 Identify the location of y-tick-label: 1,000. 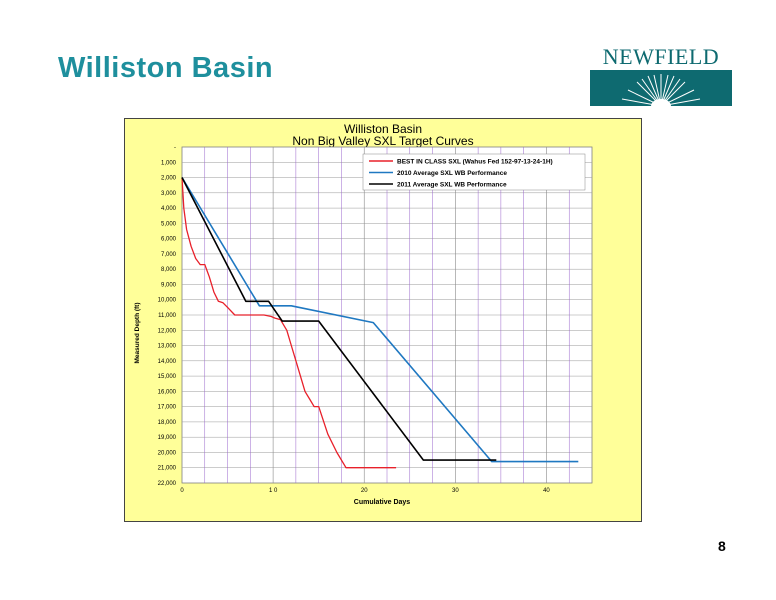
(169, 163).